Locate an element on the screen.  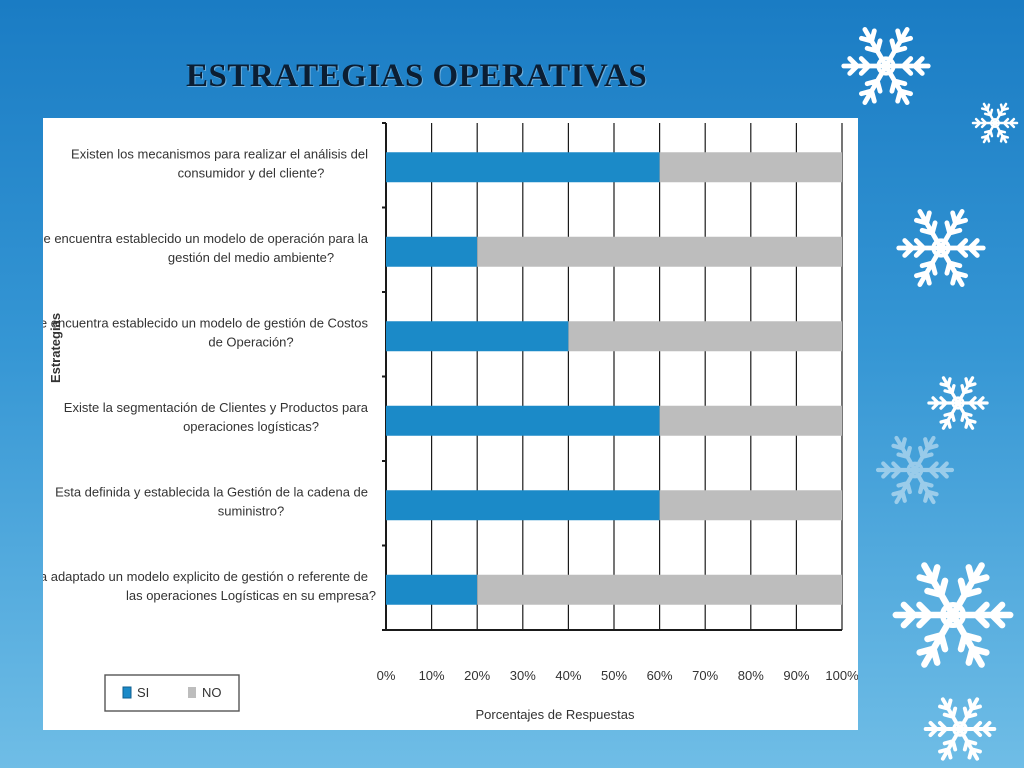
y-axis-label: Estrategias is located at coordinates (55, 348).